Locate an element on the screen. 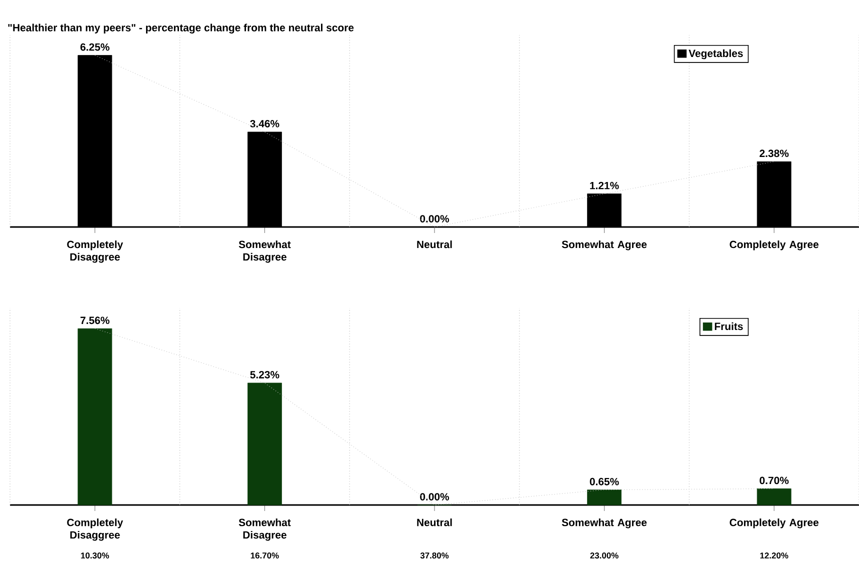 The height and width of the screenshot is (588, 859). data-label: 6.25% is located at coordinates (95, 47).